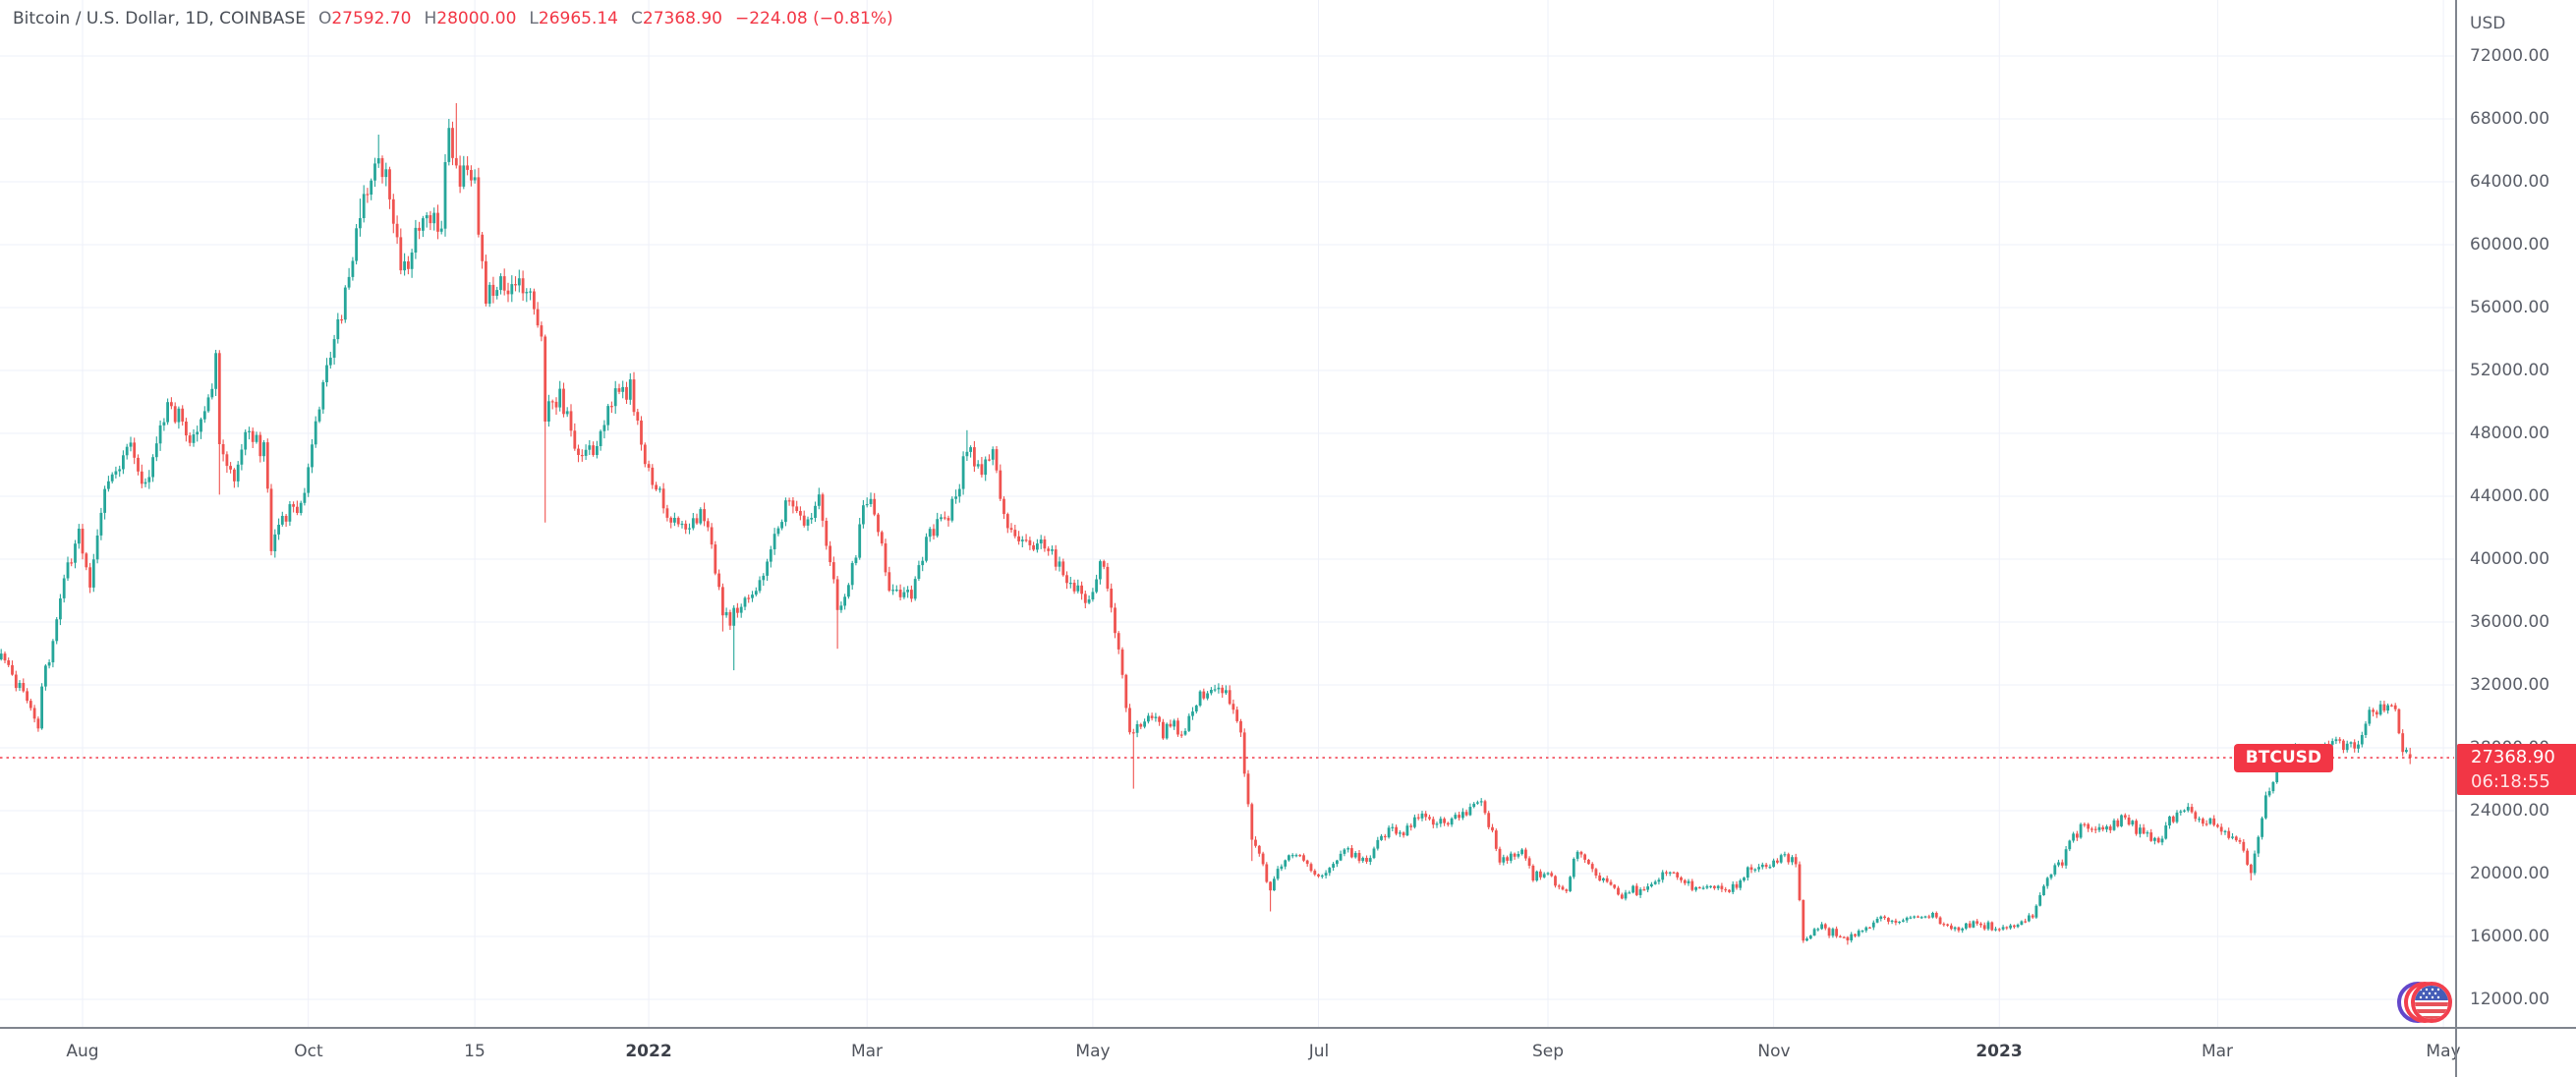 The width and height of the screenshot is (2576, 1077). I want to click on price-line-symbol-badge: BTCUSD, so click(2283, 758).